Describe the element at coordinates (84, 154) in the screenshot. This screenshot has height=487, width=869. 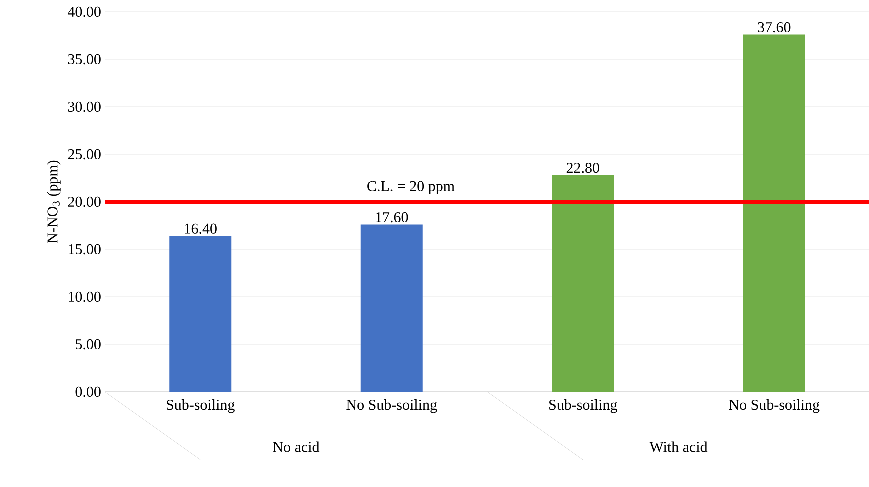
I see `y-tick-label: 25.00` at that location.